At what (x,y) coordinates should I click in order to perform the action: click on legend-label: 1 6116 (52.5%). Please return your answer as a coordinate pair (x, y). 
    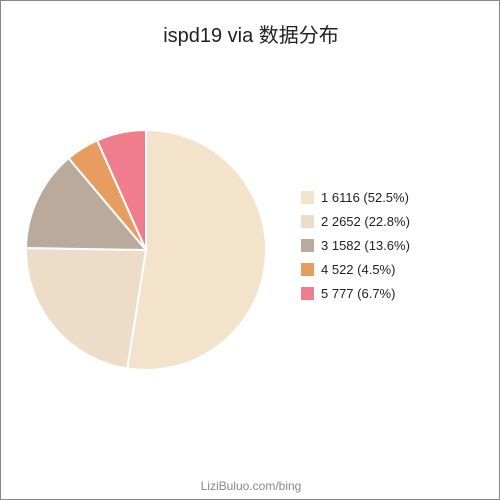
    Looking at the image, I should click on (365, 197).